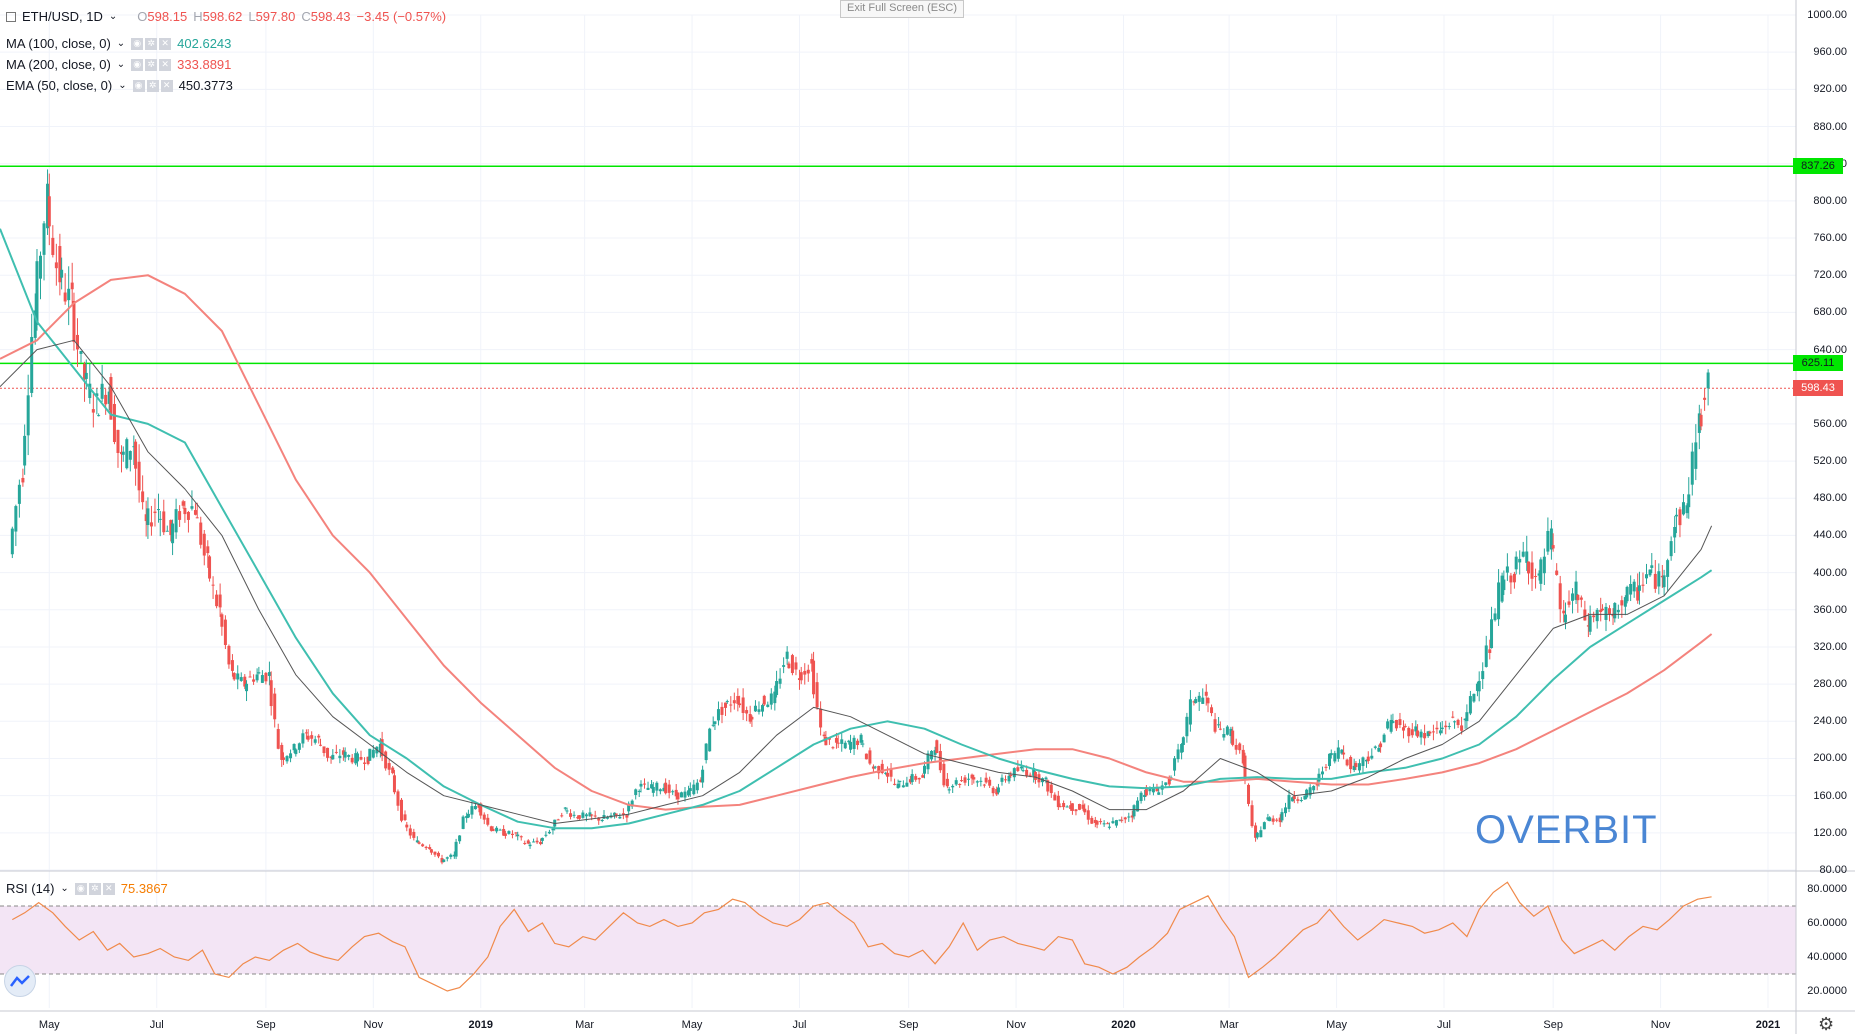 The image size is (1855, 1035). Describe the element at coordinates (1833, 870) in the screenshot. I see `price-tick-label: 80.00` at that location.